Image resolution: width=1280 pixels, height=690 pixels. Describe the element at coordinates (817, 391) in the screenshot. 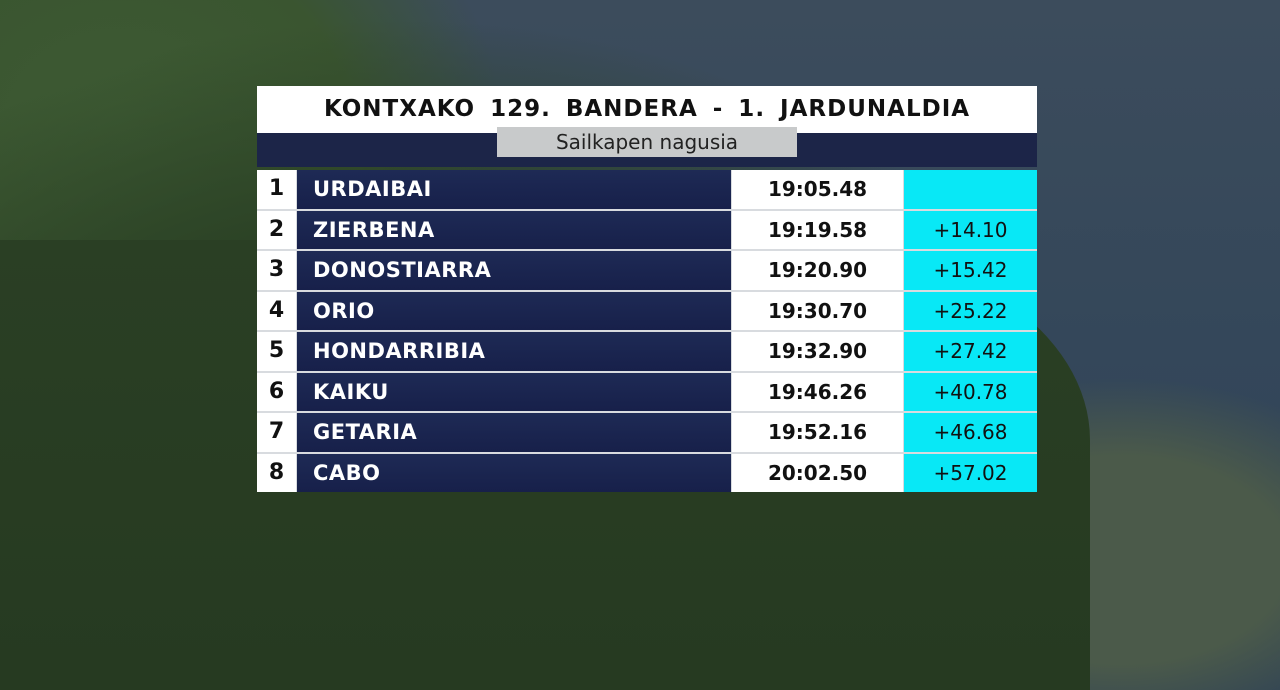

I see `finish-time: 19:46.26` at that location.